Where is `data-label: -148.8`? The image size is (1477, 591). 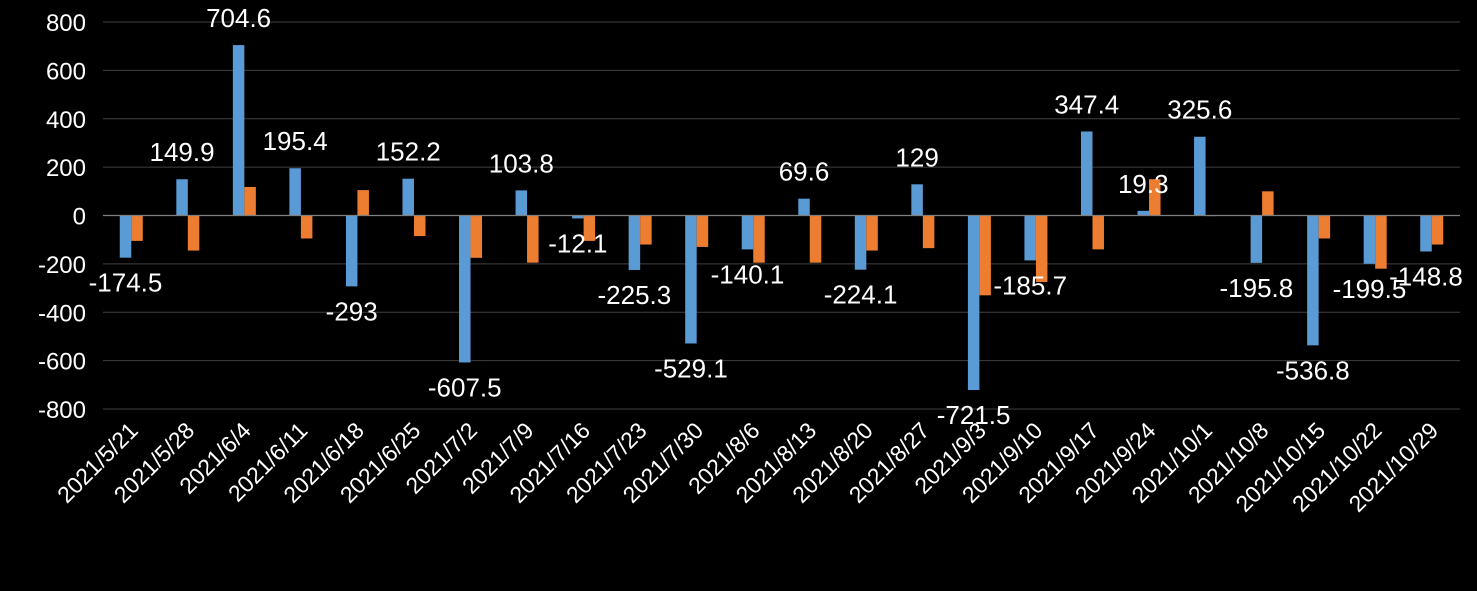
data-label: -148.8 is located at coordinates (1426, 276).